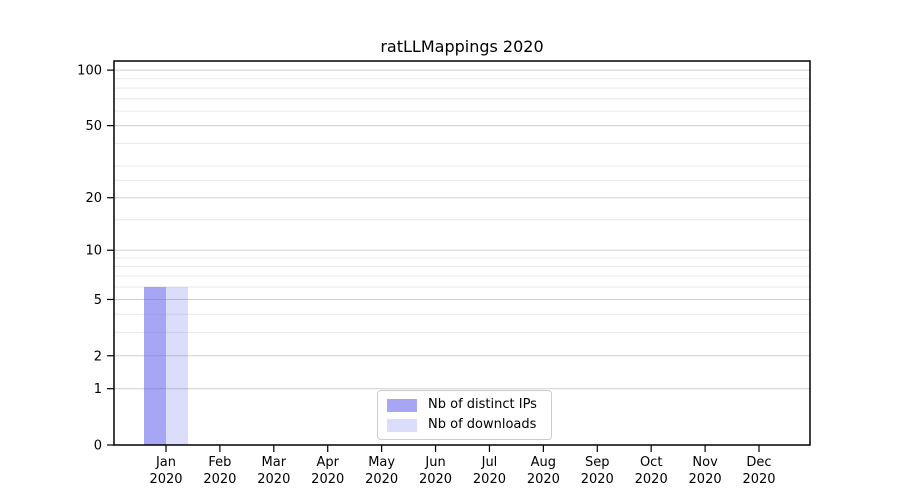 The height and width of the screenshot is (500, 900). Describe the element at coordinates (402, 425) in the screenshot. I see `legend-swatch-downloads-icon` at that location.